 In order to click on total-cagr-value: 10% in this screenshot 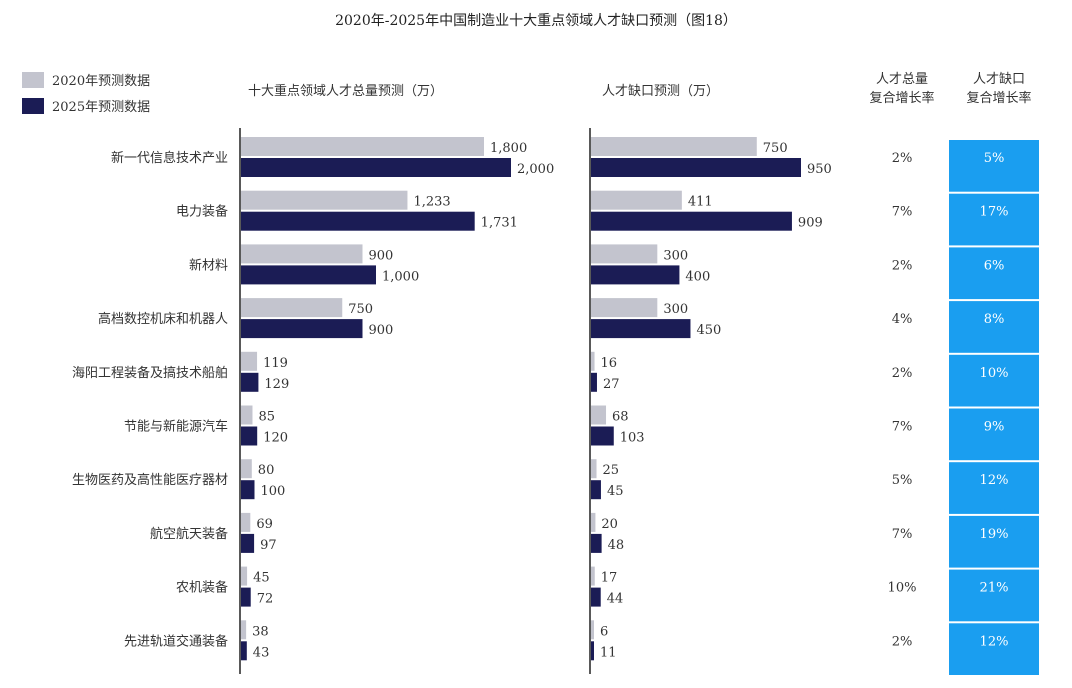, I will do `click(902, 588)`.